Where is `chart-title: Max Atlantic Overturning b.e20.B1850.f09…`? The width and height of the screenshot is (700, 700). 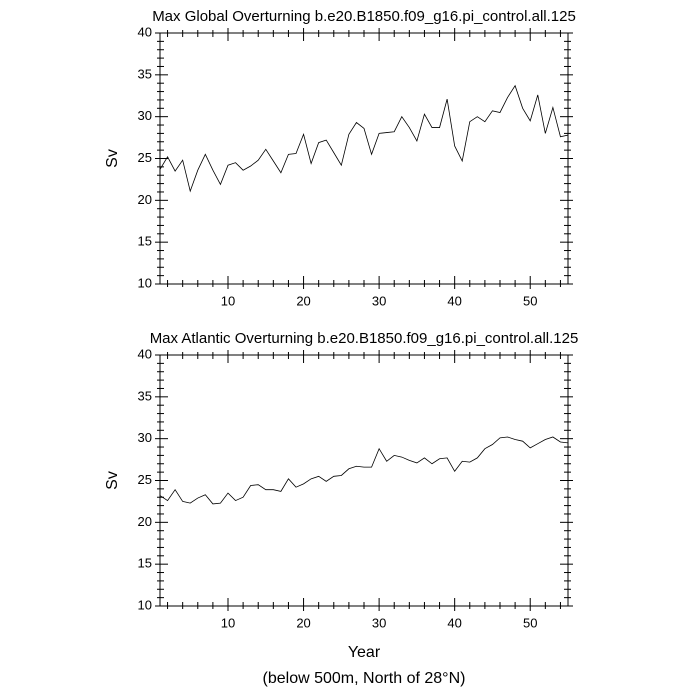
chart-title: Max Atlantic Overturning b.e20.B1850.f09… is located at coordinates (364, 338).